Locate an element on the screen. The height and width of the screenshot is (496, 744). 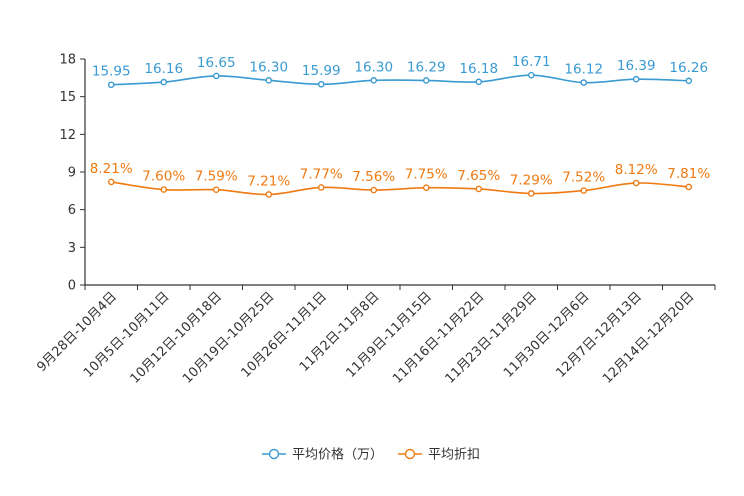
data-label: 7.21% is located at coordinates (268, 181).